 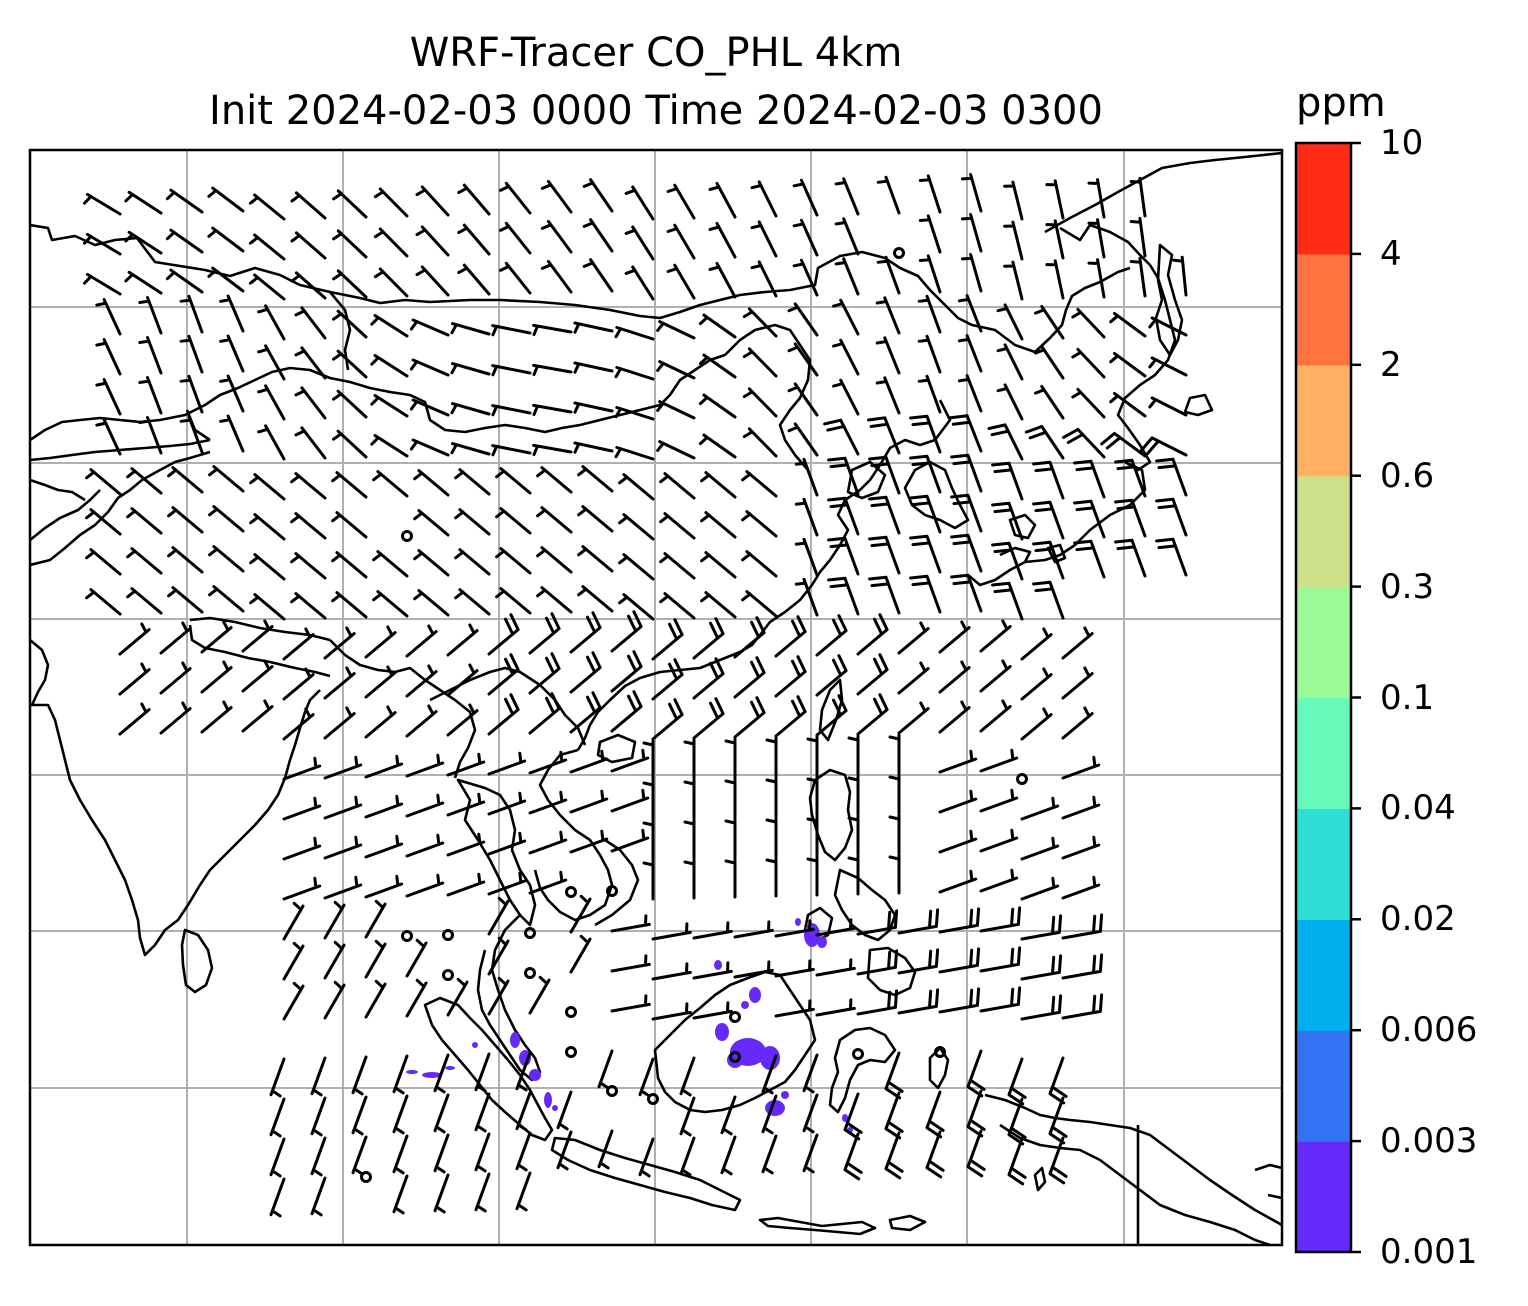 What do you see at coordinates (1323, 1197) in the screenshot?
I see `colorbar-segment` at bounding box center [1323, 1197].